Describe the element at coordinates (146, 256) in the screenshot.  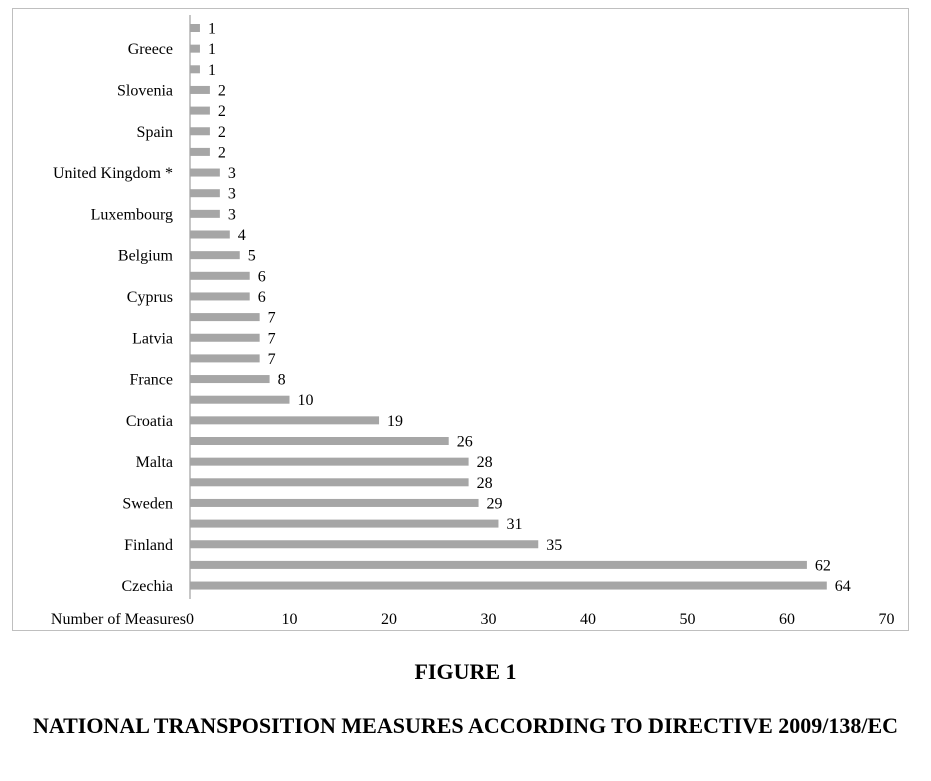
I see `category-label: Belgium` at that location.